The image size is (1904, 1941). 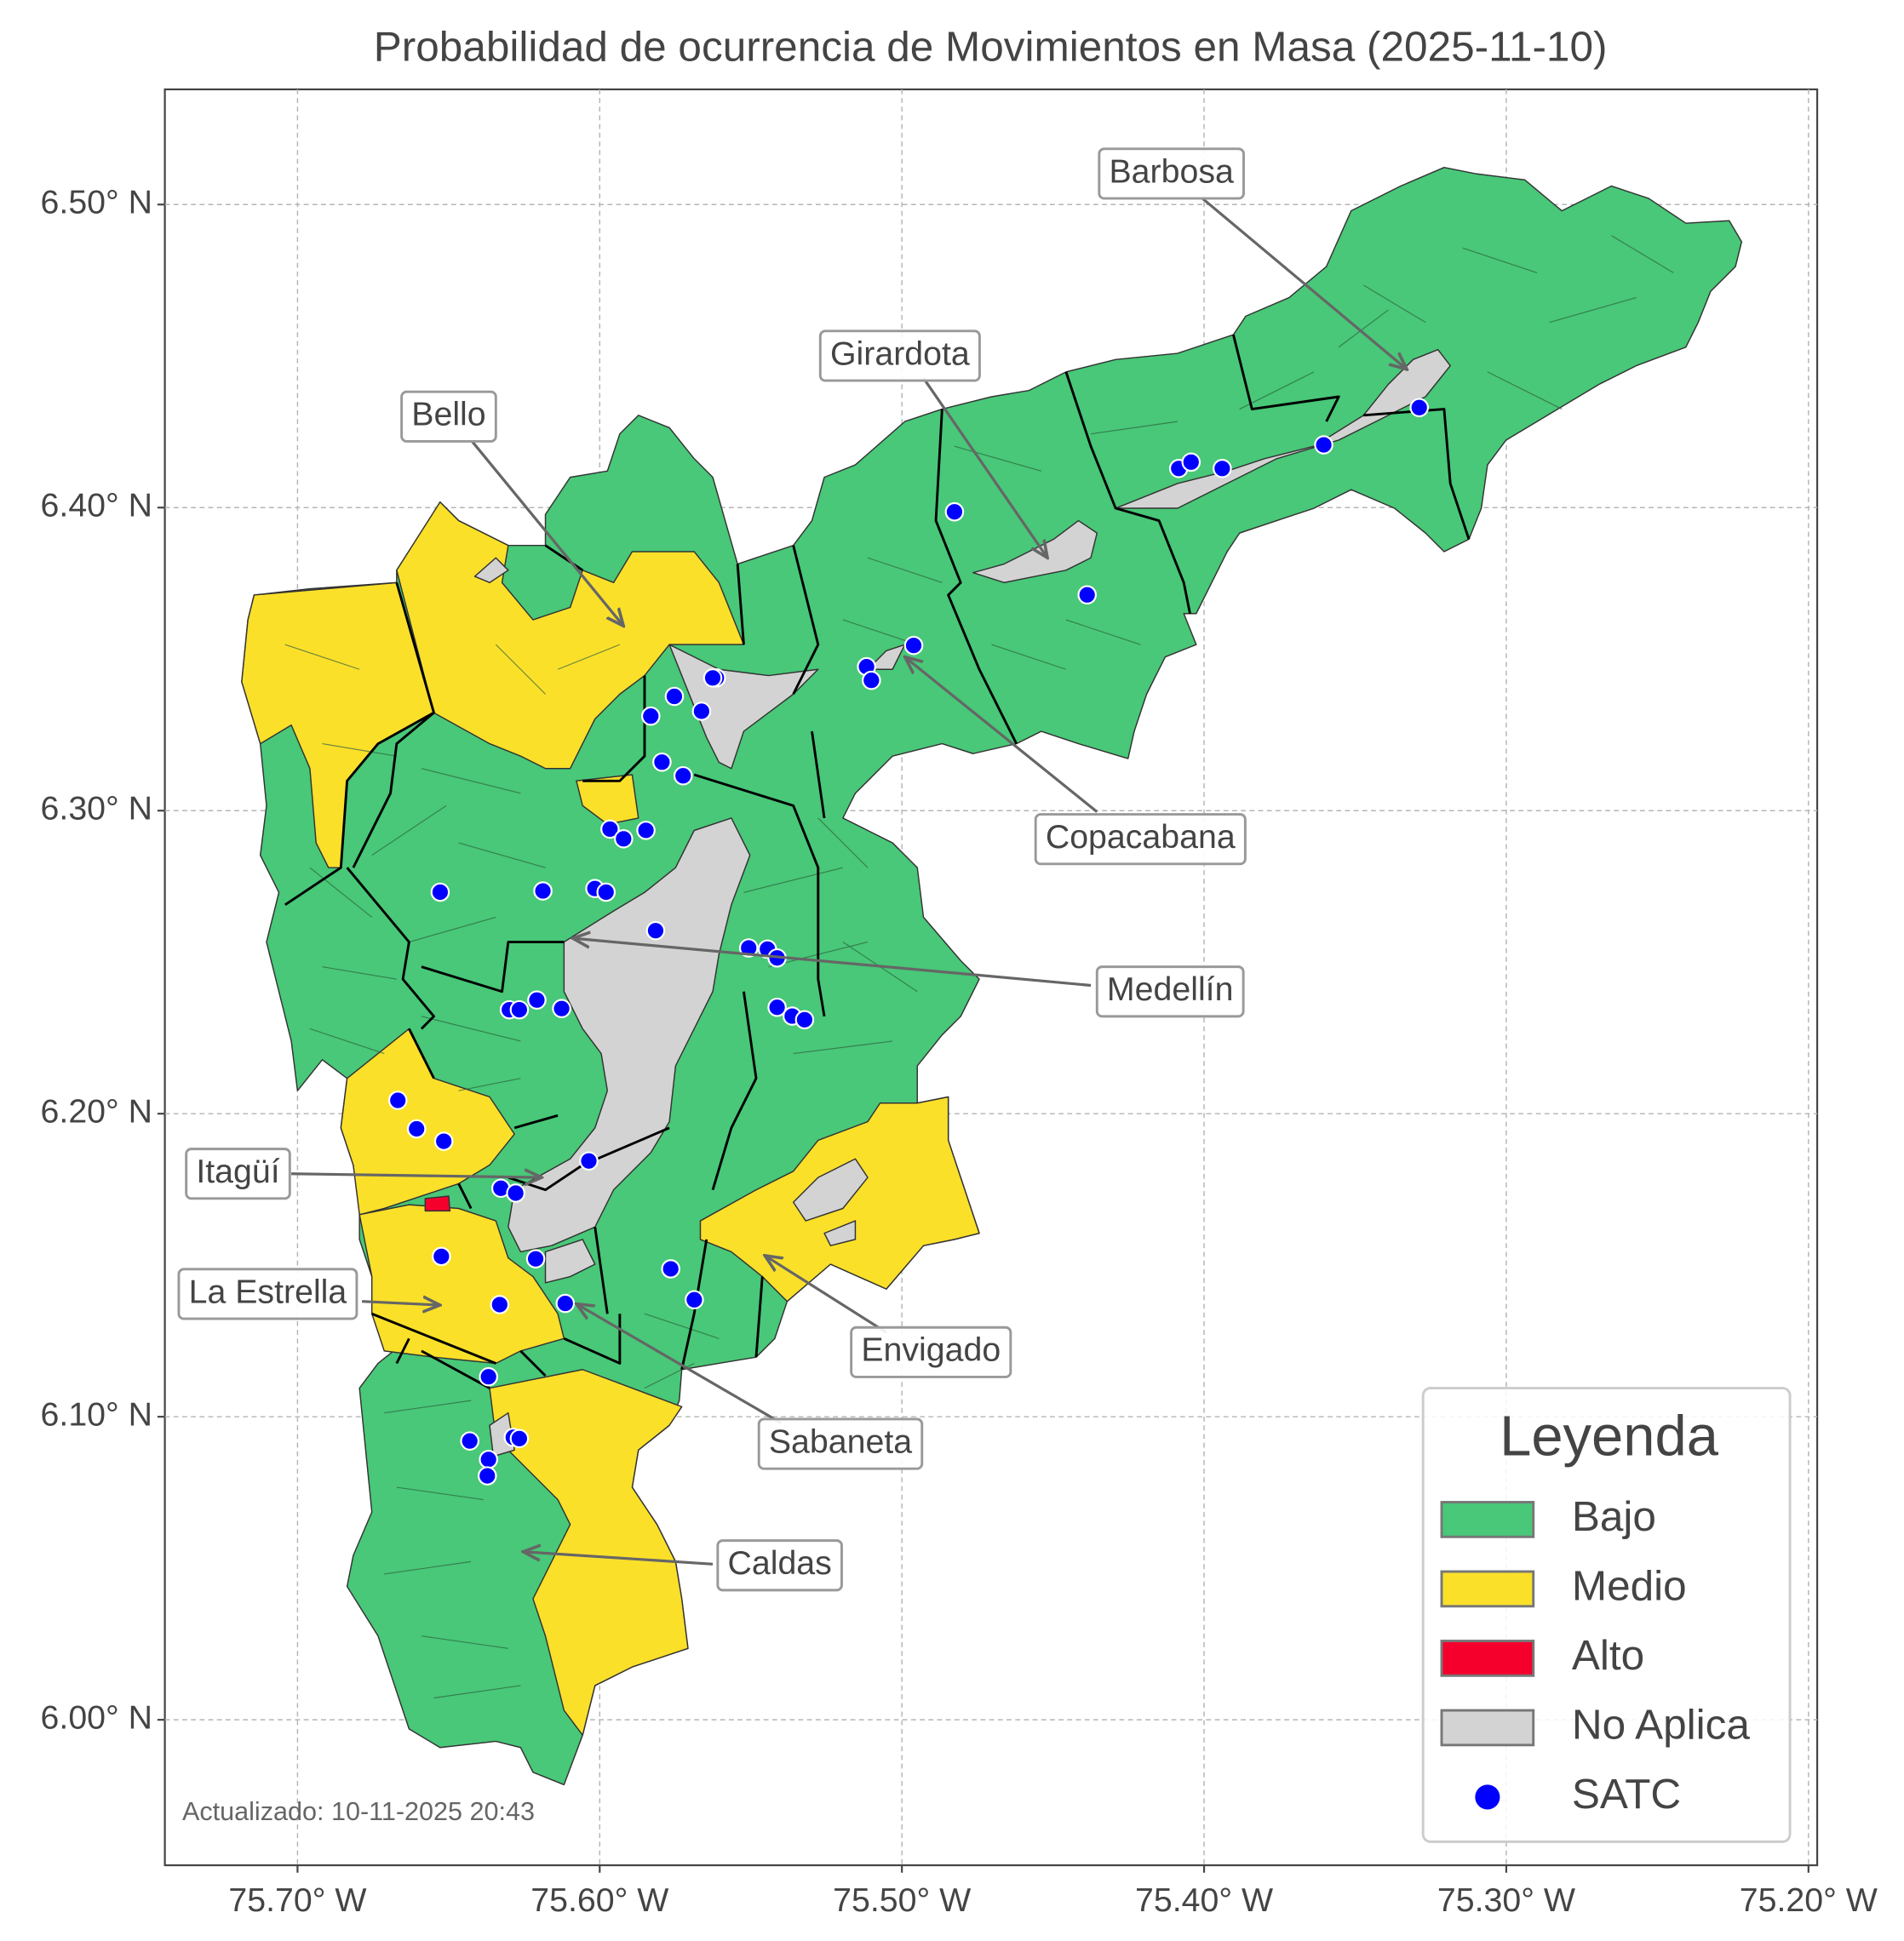 What do you see at coordinates (297, 1900) in the screenshot?
I see `x-tick-label: 75.70° W` at bounding box center [297, 1900].